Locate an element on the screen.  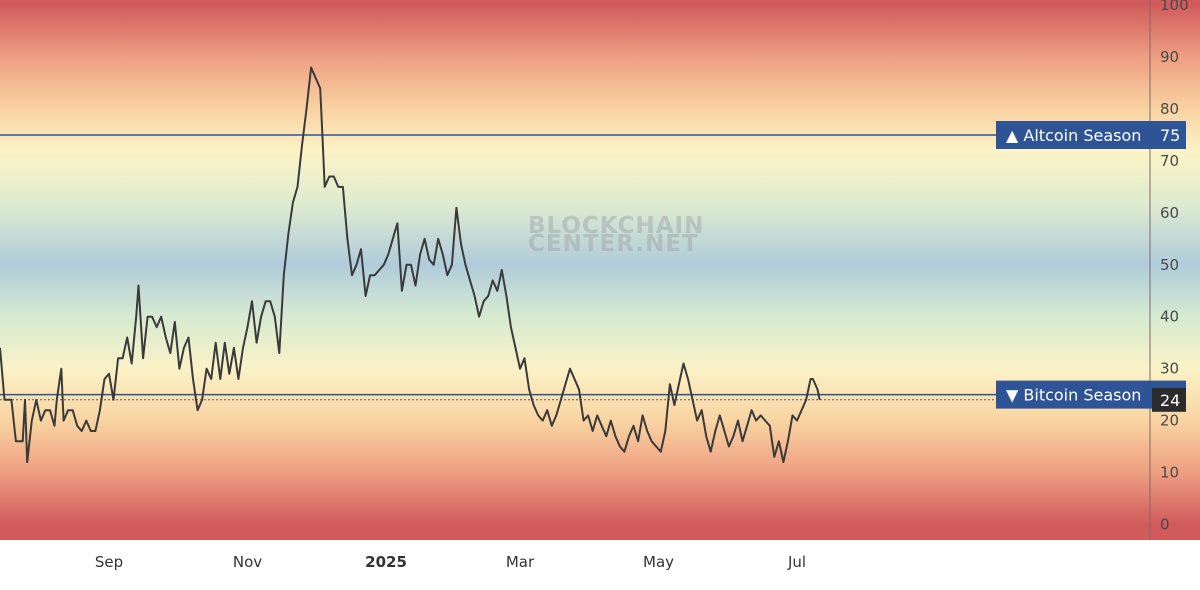
x-tick-label-Sep: Sep is located at coordinates (109, 562).